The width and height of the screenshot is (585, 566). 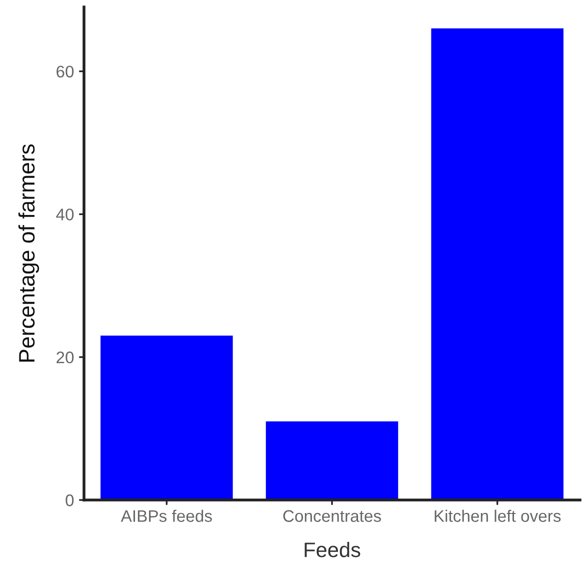 I want to click on x-tick-label: Kitchen left overs, so click(x=497, y=516).